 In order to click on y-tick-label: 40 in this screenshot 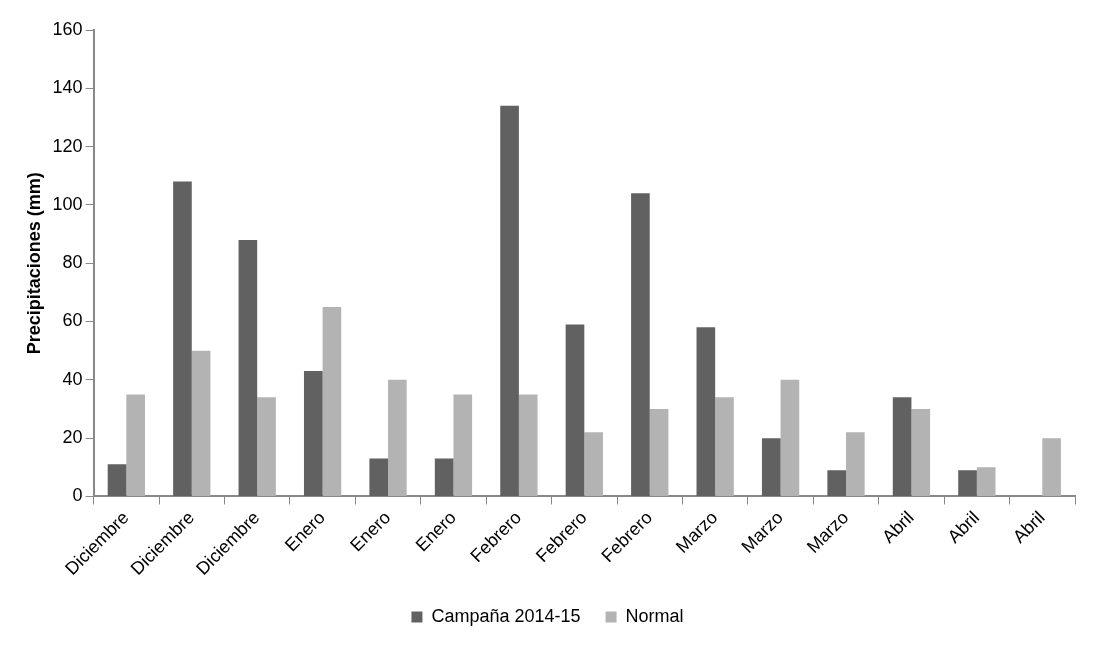, I will do `click(72, 378)`.